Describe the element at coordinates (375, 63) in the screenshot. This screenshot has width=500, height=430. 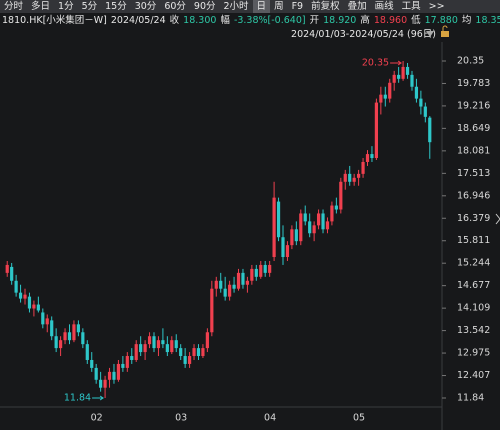
I see `extreme-label: 20.35` at that location.